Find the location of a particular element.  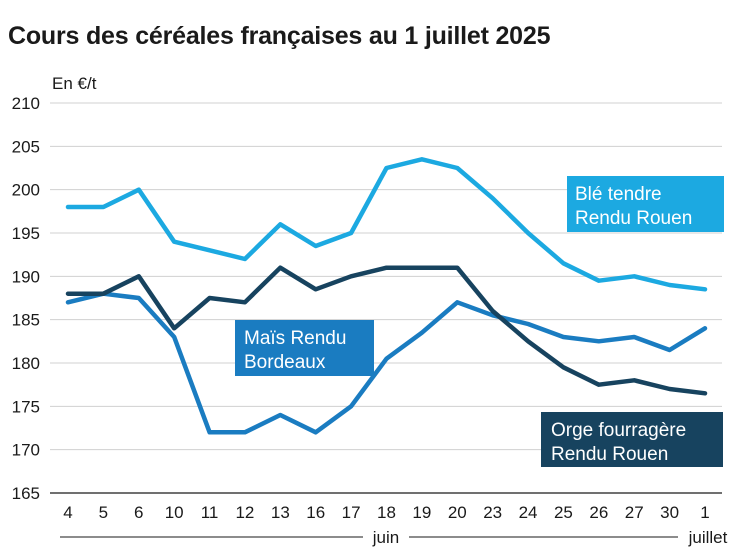

y-tick-label: 205 is located at coordinates (26, 146).